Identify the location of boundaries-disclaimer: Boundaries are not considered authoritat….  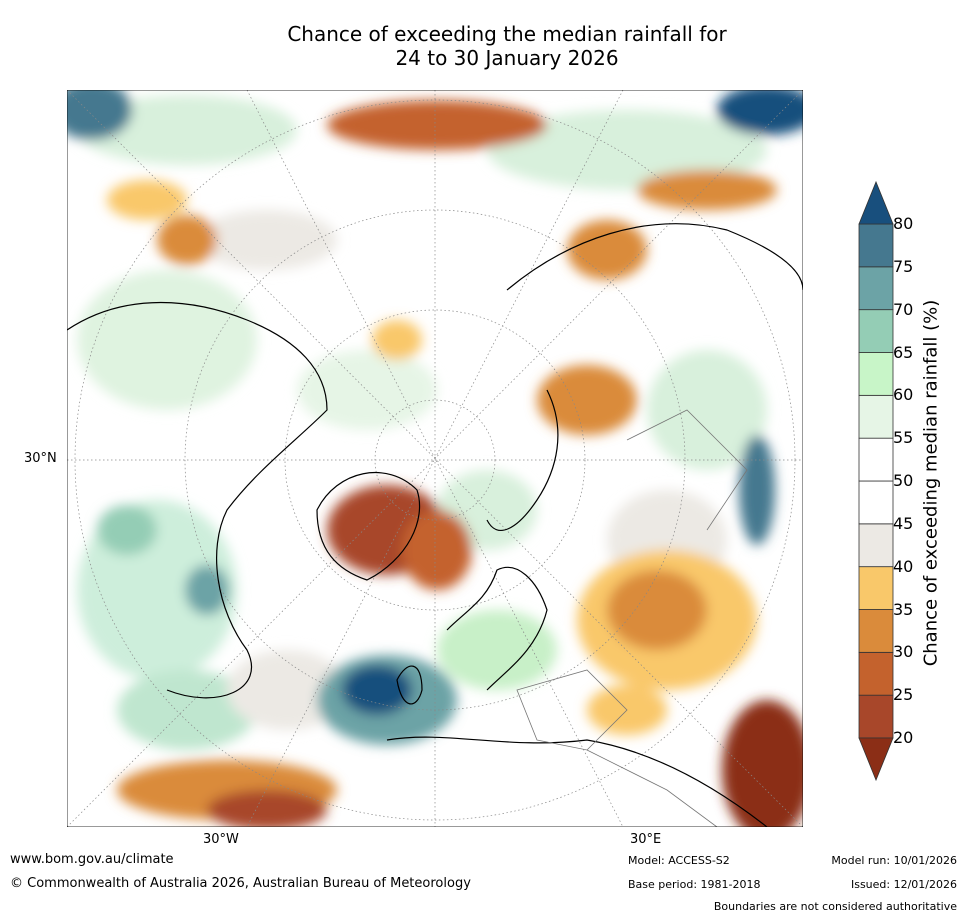
(835, 906).